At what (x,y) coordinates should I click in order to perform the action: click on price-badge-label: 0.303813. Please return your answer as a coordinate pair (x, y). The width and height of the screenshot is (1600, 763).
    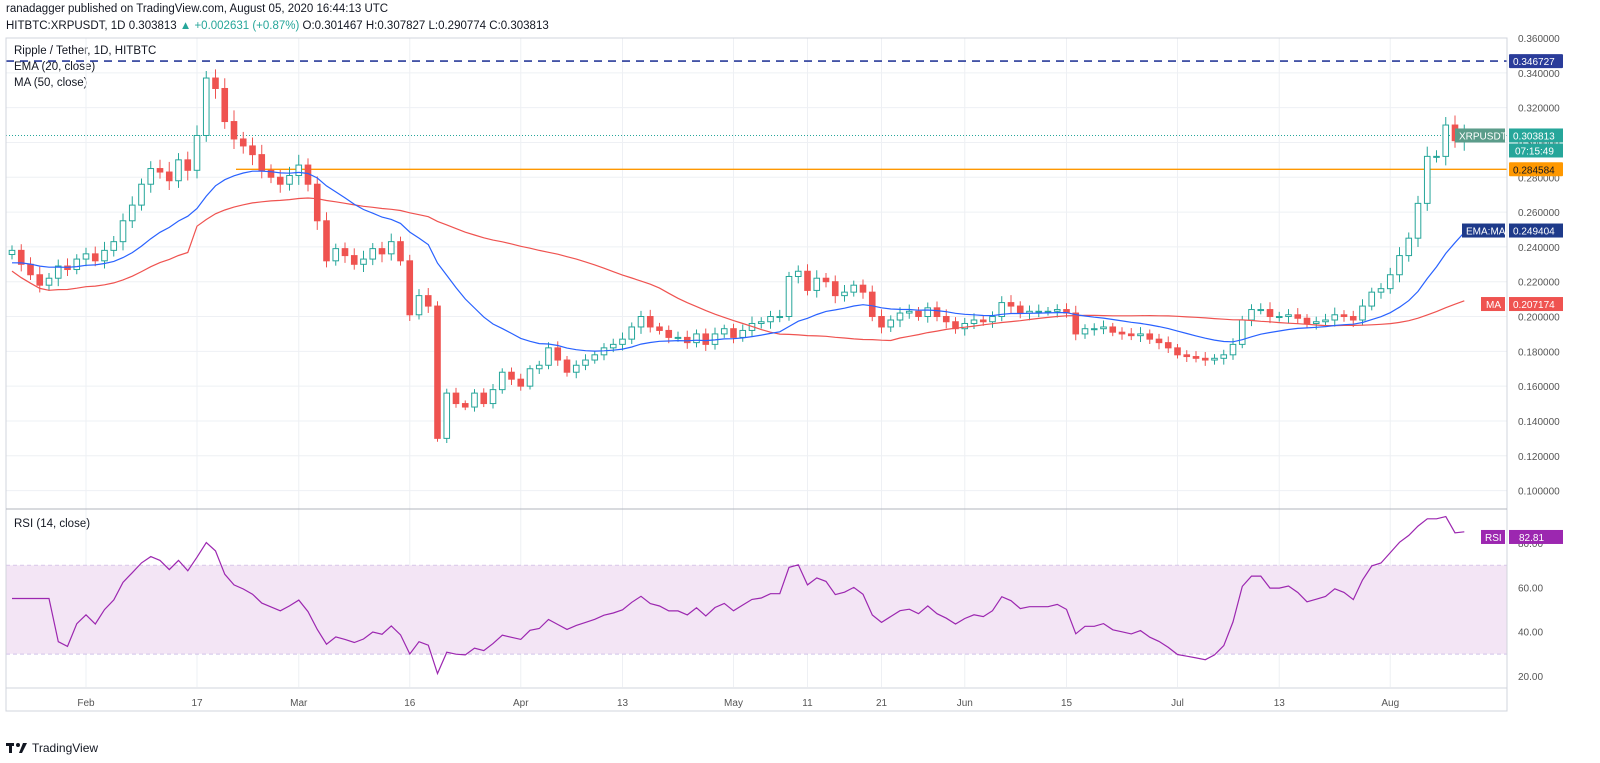
    Looking at the image, I should click on (1534, 136).